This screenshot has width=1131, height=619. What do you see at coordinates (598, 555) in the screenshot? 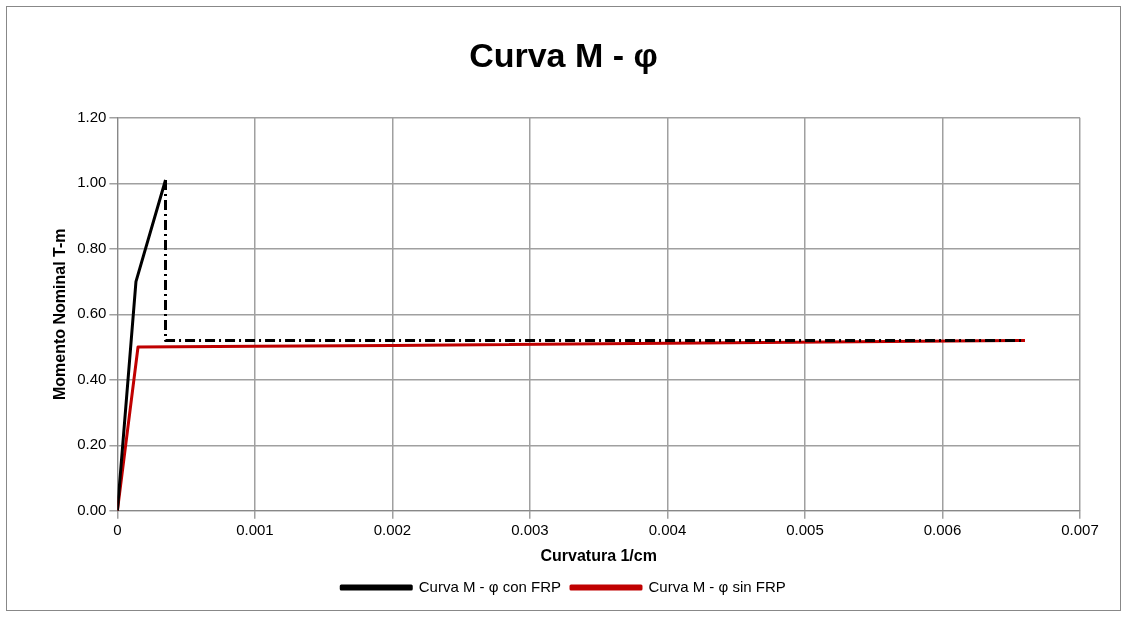
I see `x-axis-title: Curvatura 1/cm` at bounding box center [598, 555].